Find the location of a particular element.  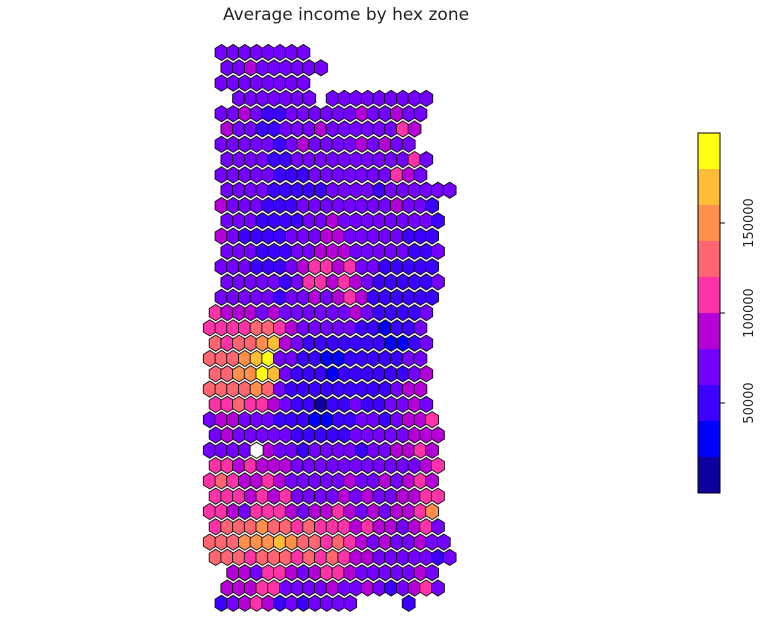

hex-cell-empty is located at coordinates (256, 450).